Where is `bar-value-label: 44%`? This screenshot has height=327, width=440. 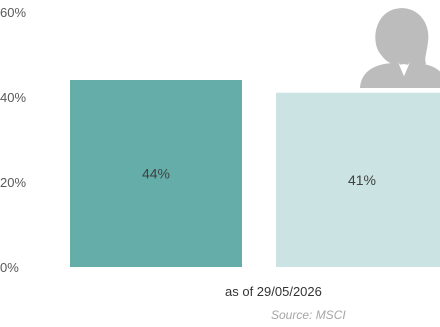 bar-value-label: 44% is located at coordinates (156, 174).